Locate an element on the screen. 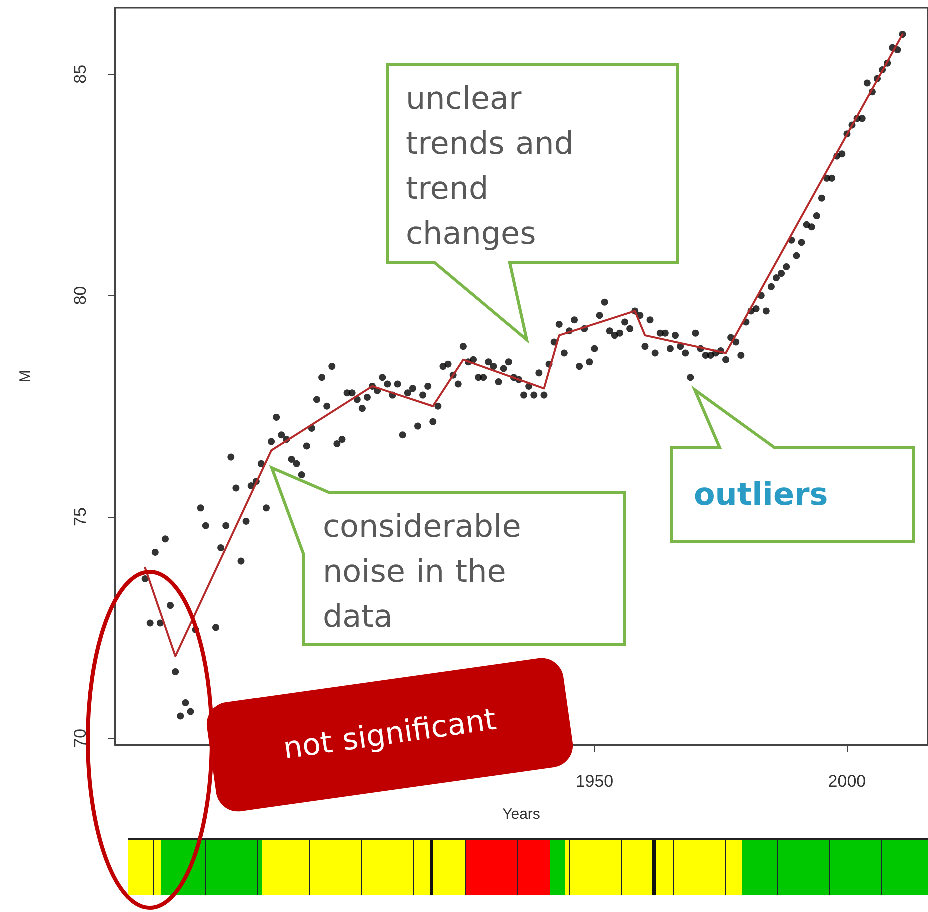  y-tick-label: 70 is located at coordinates (80, 738).